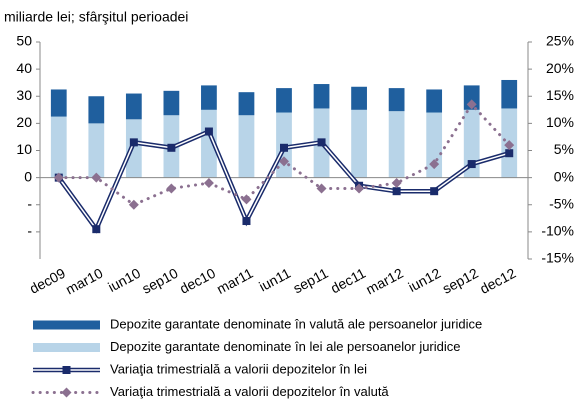 This screenshot has height=403, width=581. Describe the element at coordinates (124, 280) in the screenshot. I see `x-tick-label: iun10` at that location.